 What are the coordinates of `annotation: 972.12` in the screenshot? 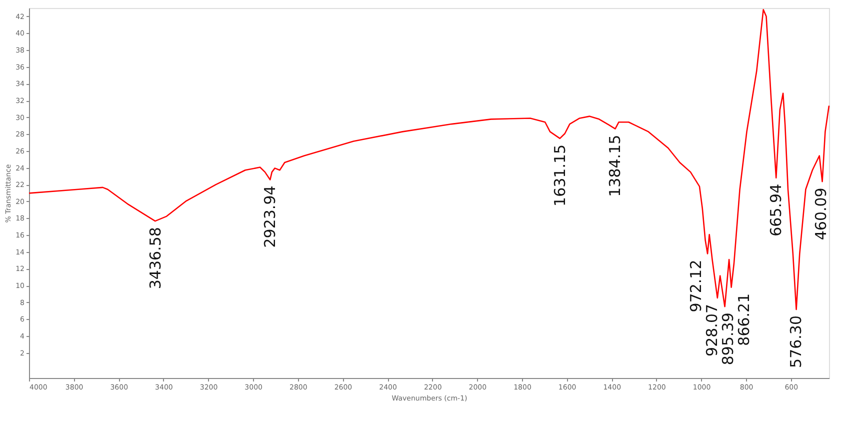 It's located at (696, 286).